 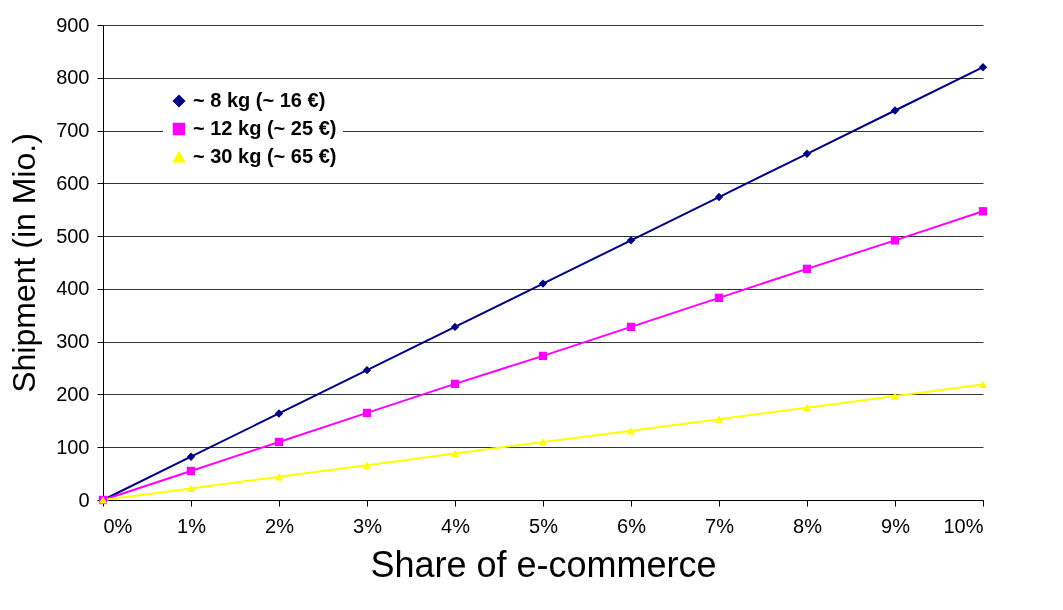 What do you see at coordinates (720, 525) in the screenshot?
I see `x-tick-label: 7%` at bounding box center [720, 525].